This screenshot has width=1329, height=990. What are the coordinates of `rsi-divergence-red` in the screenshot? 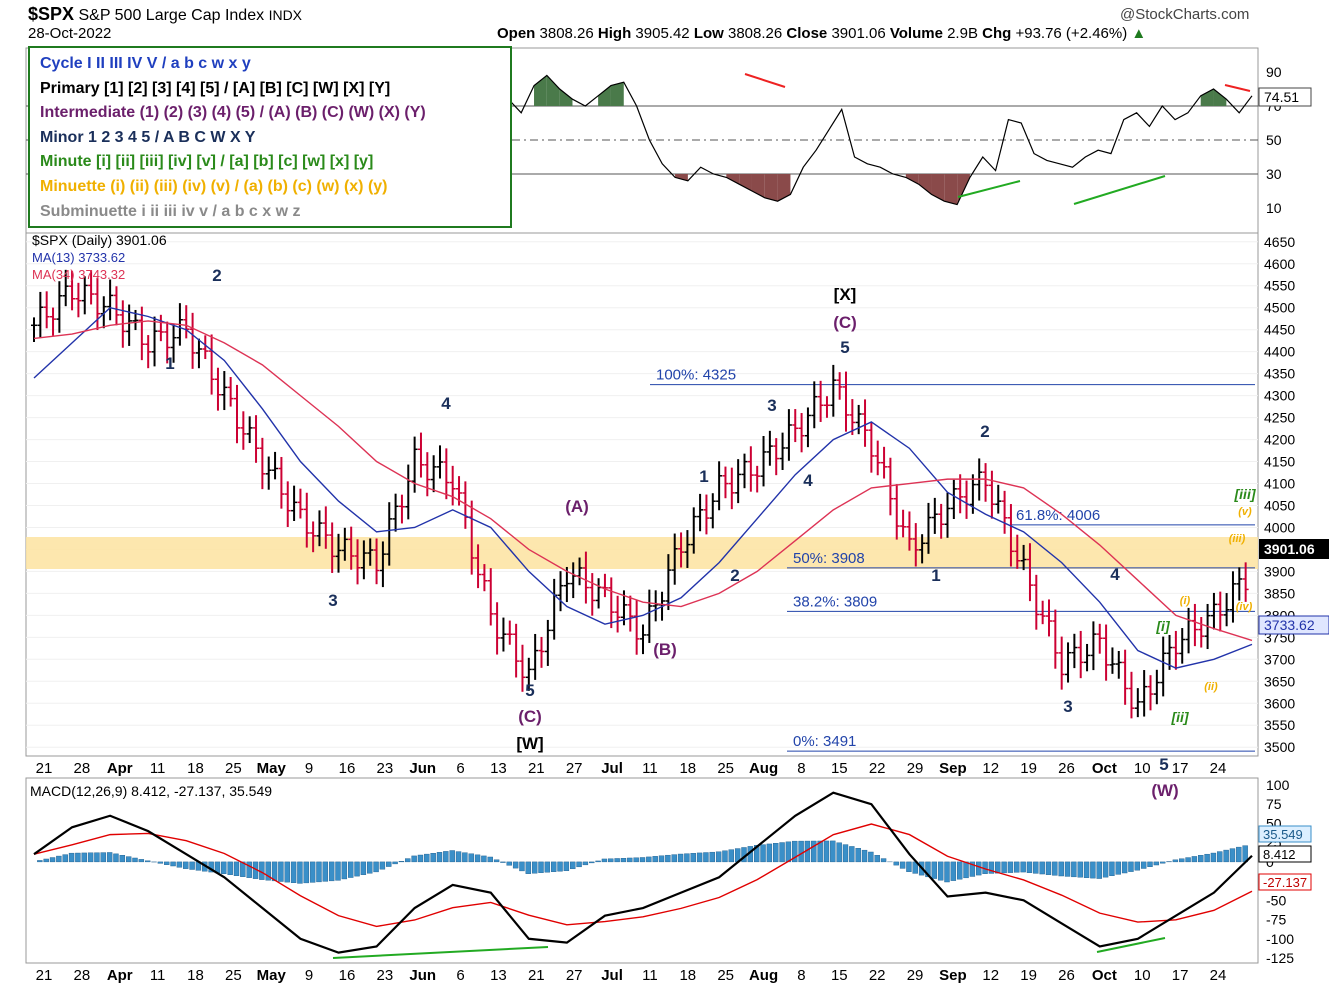 It's located at (765, 80).